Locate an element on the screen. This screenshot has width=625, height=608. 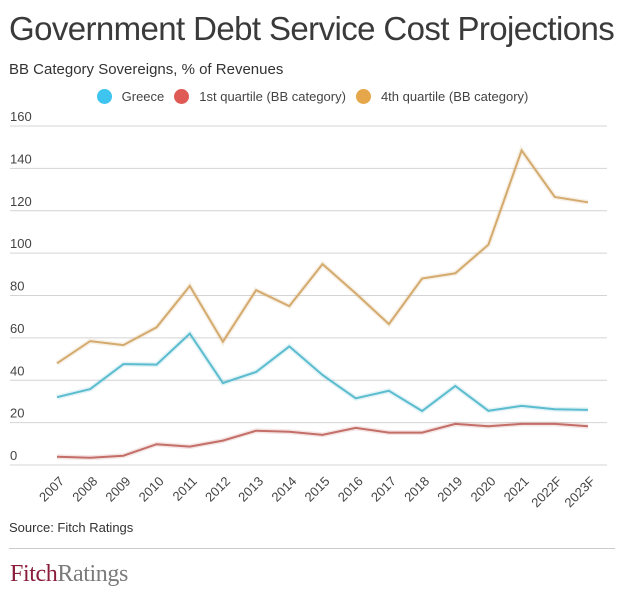
x-tick-label: 2011 is located at coordinates (184, 489).